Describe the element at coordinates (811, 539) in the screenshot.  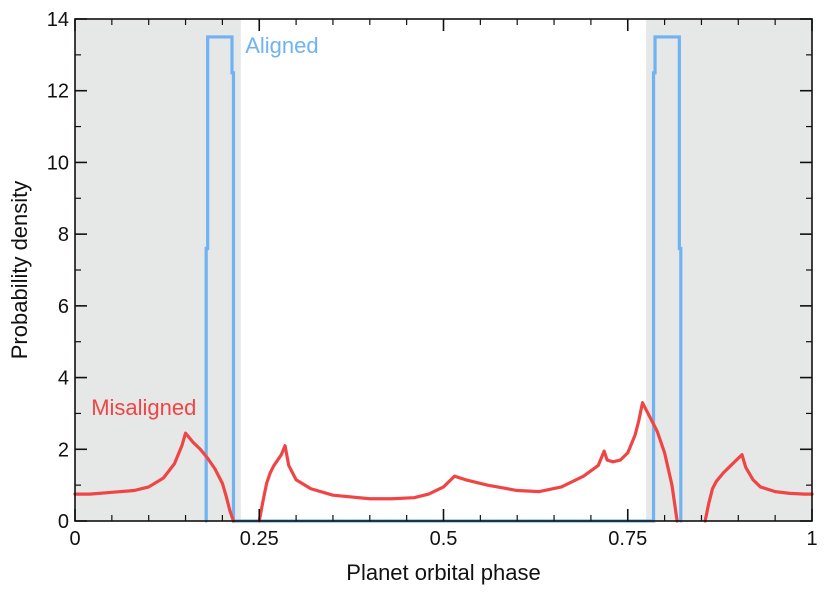
I see `x-tick-label: 1` at that location.